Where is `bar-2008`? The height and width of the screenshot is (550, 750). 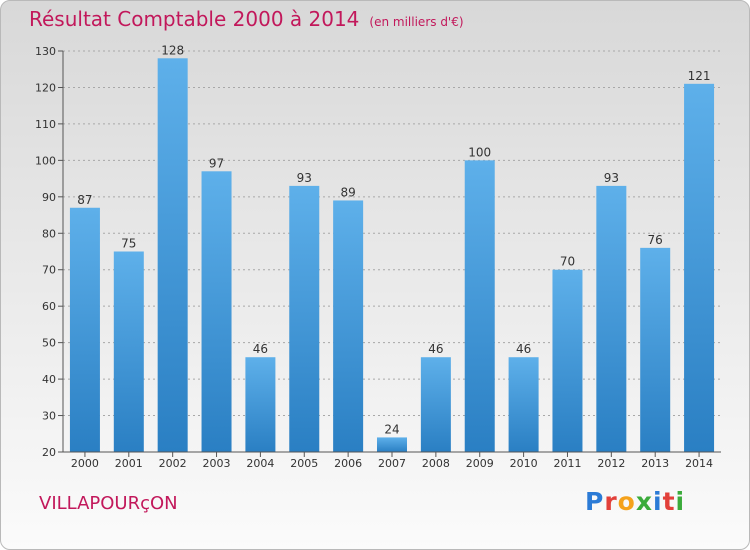
bar-2008 is located at coordinates (435, 404).